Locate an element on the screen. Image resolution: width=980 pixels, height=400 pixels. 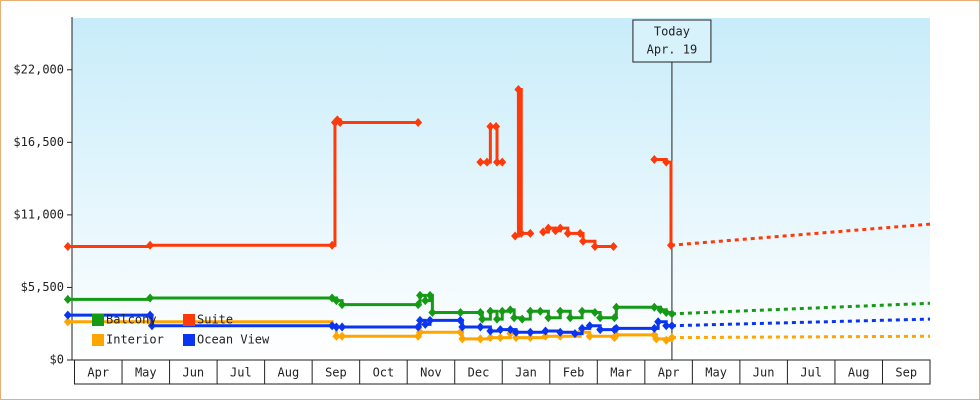
x-tick-label: Oct is located at coordinates (384, 373).